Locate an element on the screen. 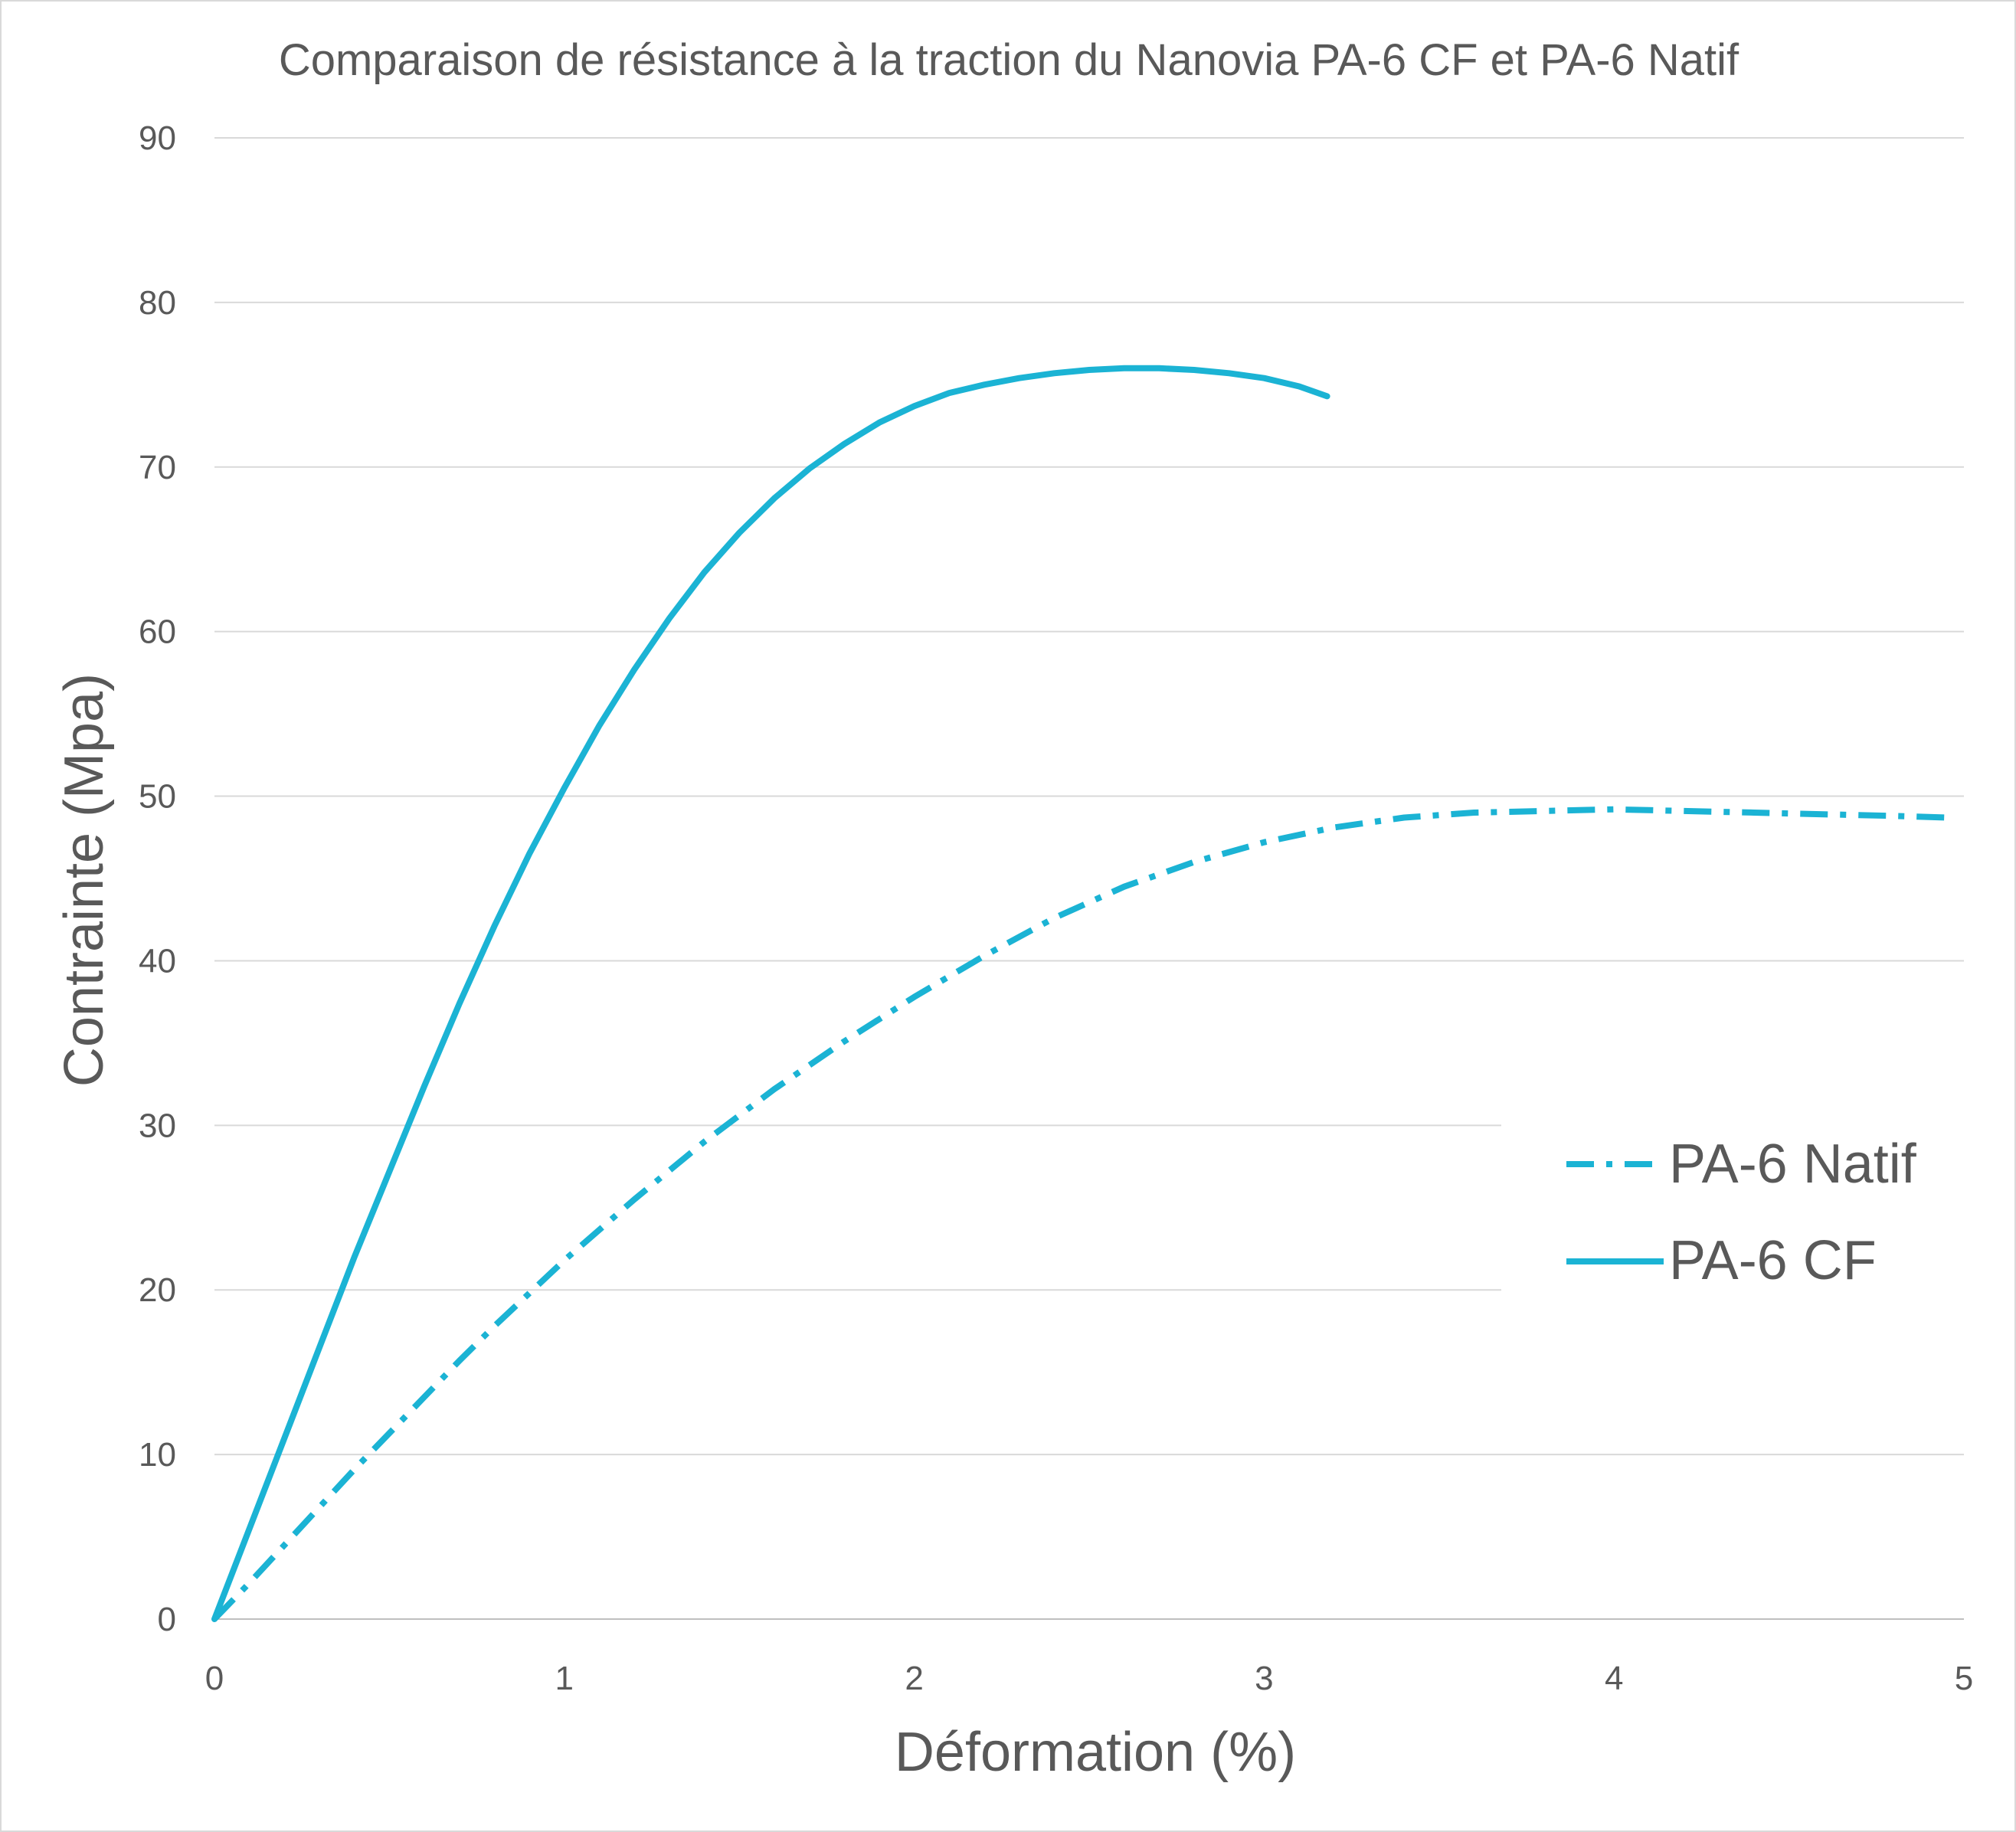 The width and height of the screenshot is (2016, 1832). y-tick-label: 10 is located at coordinates (157, 1455).